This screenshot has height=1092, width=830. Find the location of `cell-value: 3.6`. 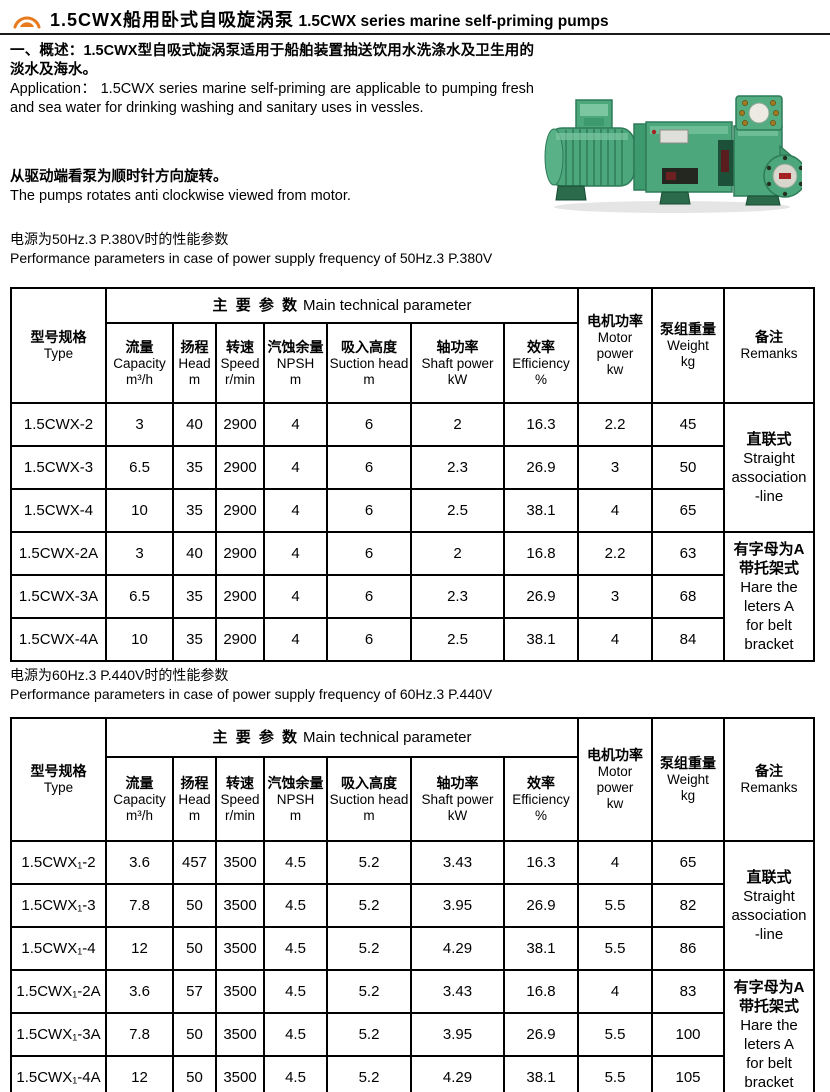

cell-value: 3.6 is located at coordinates (139, 991).